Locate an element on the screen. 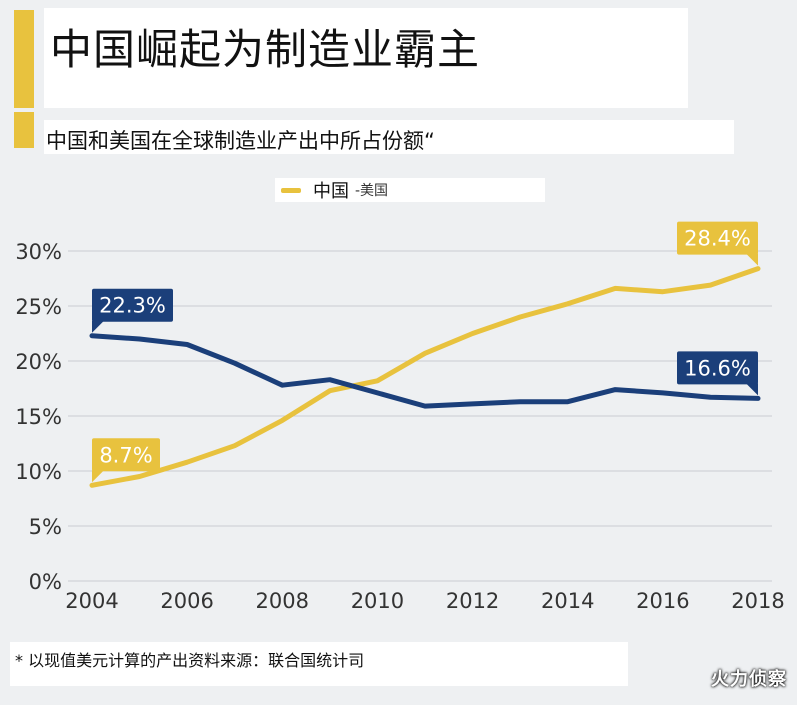 Image resolution: width=797 pixels, height=705 pixels. series-line-us is located at coordinates (425, 371).